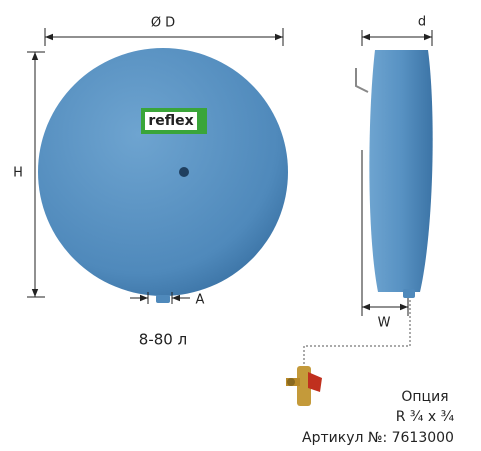 The height and width of the screenshot is (451, 481). I want to click on label-diameter: Ø D, so click(163, 23).